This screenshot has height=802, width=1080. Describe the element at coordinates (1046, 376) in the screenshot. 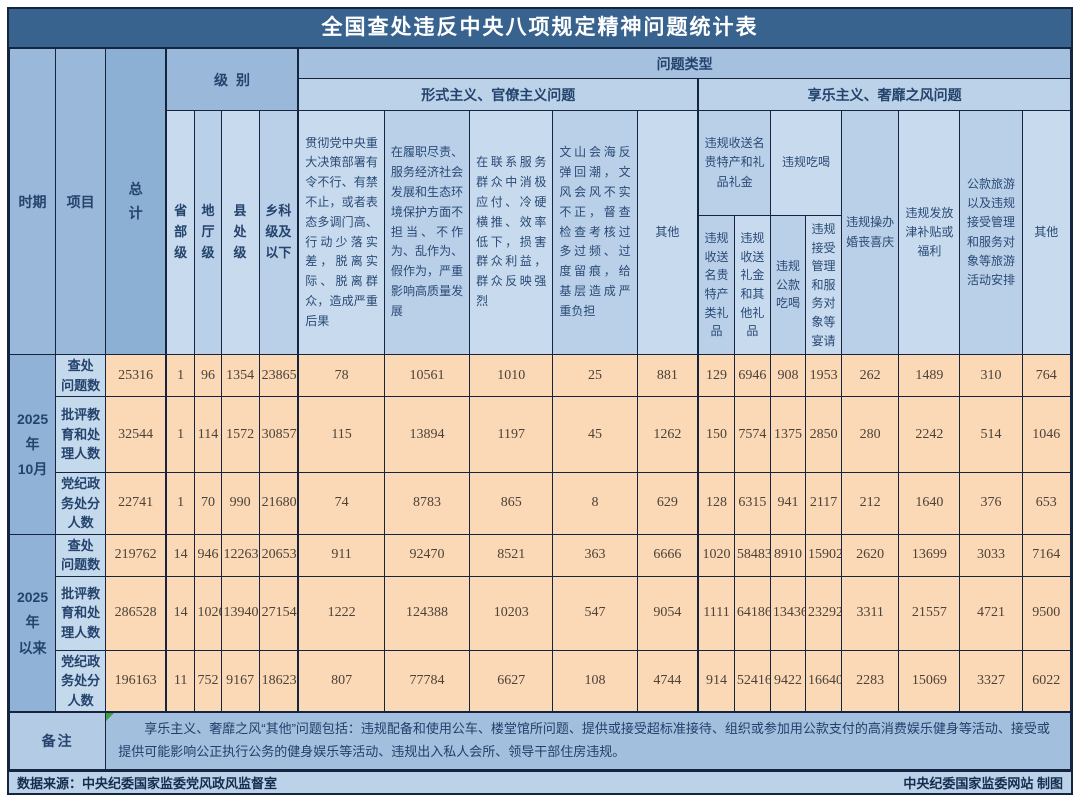

I see `data-cell: 764` at that location.